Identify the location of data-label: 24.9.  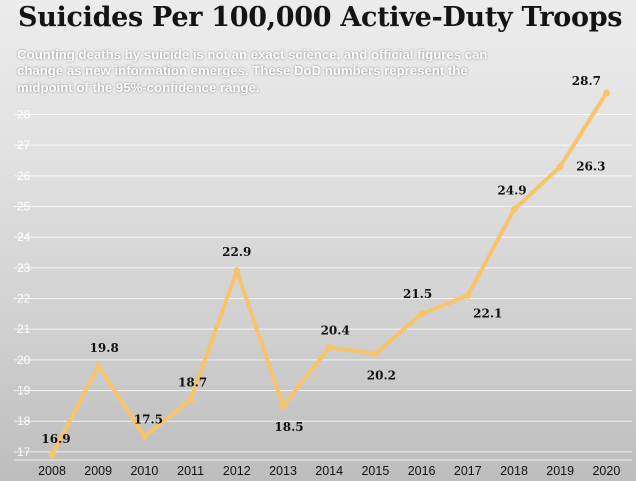
(511, 191).